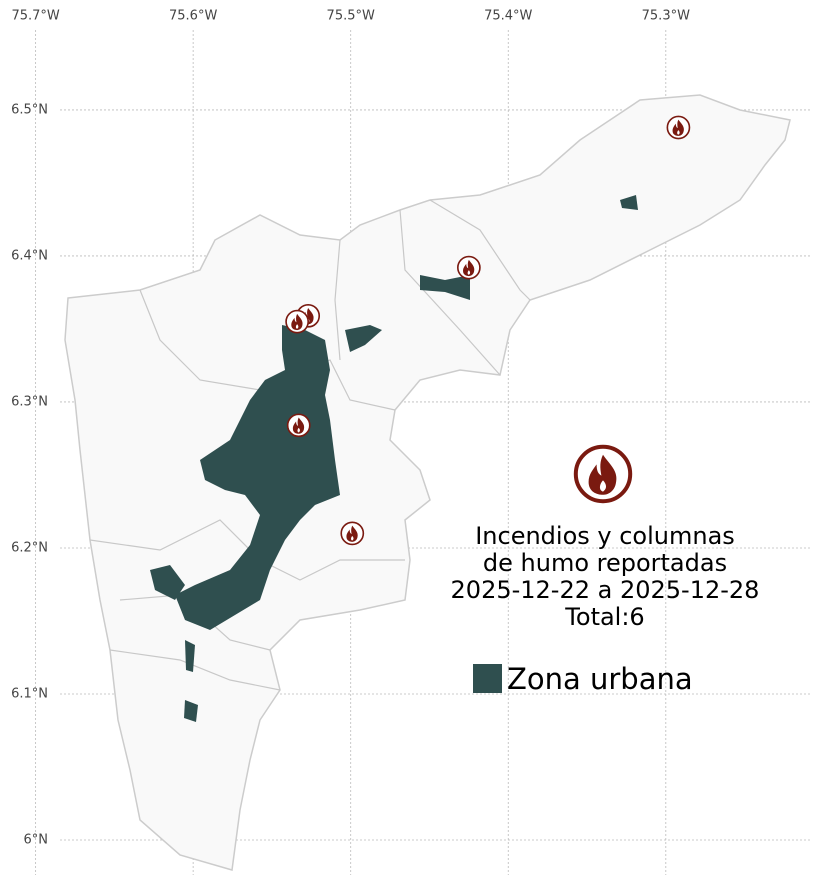 This screenshot has height=887, width=818. I want to click on x-tick-label: 75.4°W, so click(508, 16).